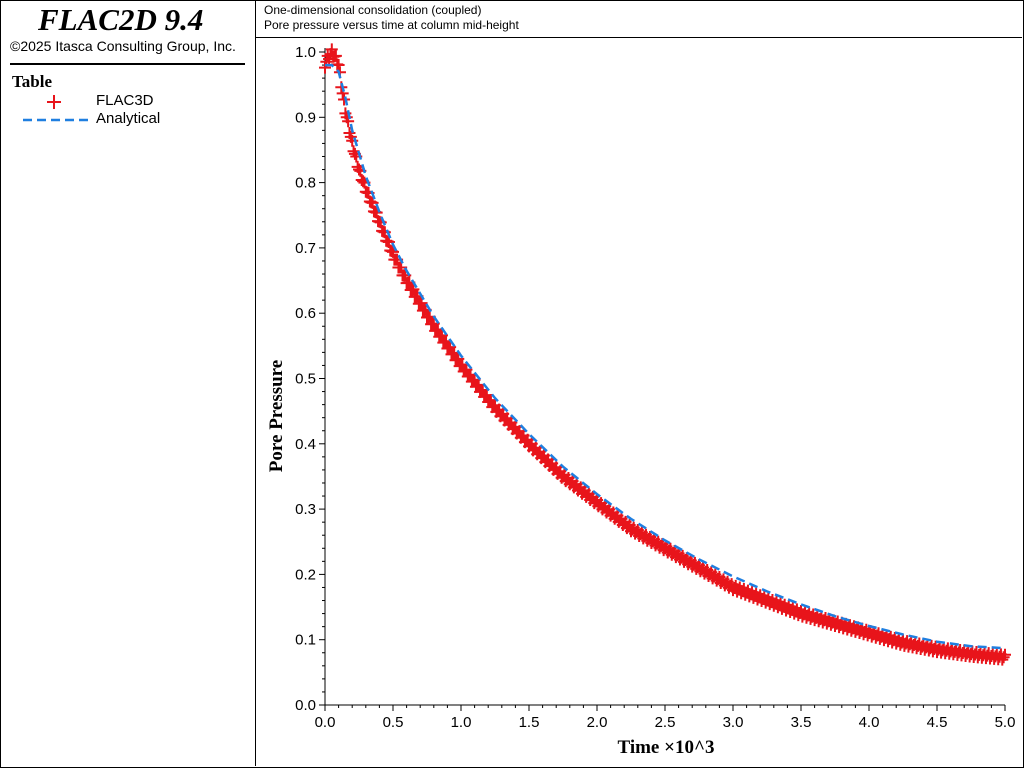 The width and height of the screenshot is (1024, 768). Describe the element at coordinates (305, 313) in the screenshot. I see `y-tick-label: 0.6` at that location.